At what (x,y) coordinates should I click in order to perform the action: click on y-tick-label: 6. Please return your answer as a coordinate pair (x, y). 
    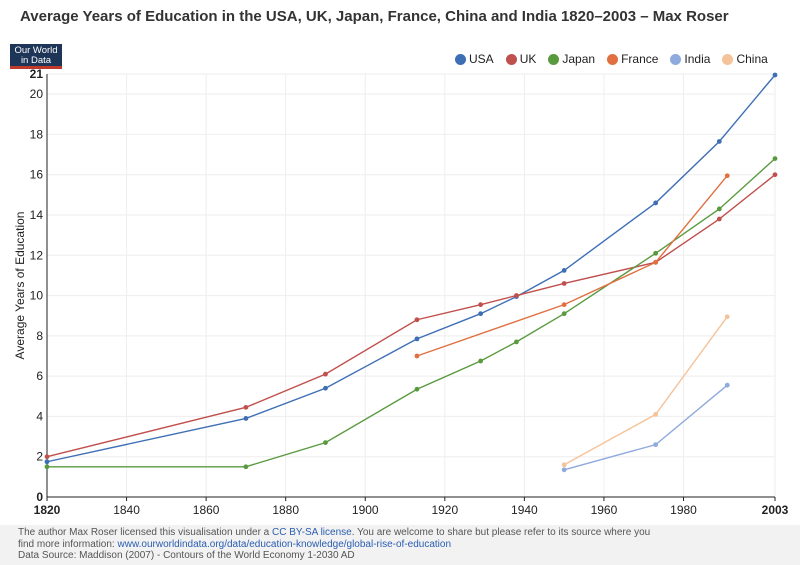
    Looking at the image, I should click on (39, 376).